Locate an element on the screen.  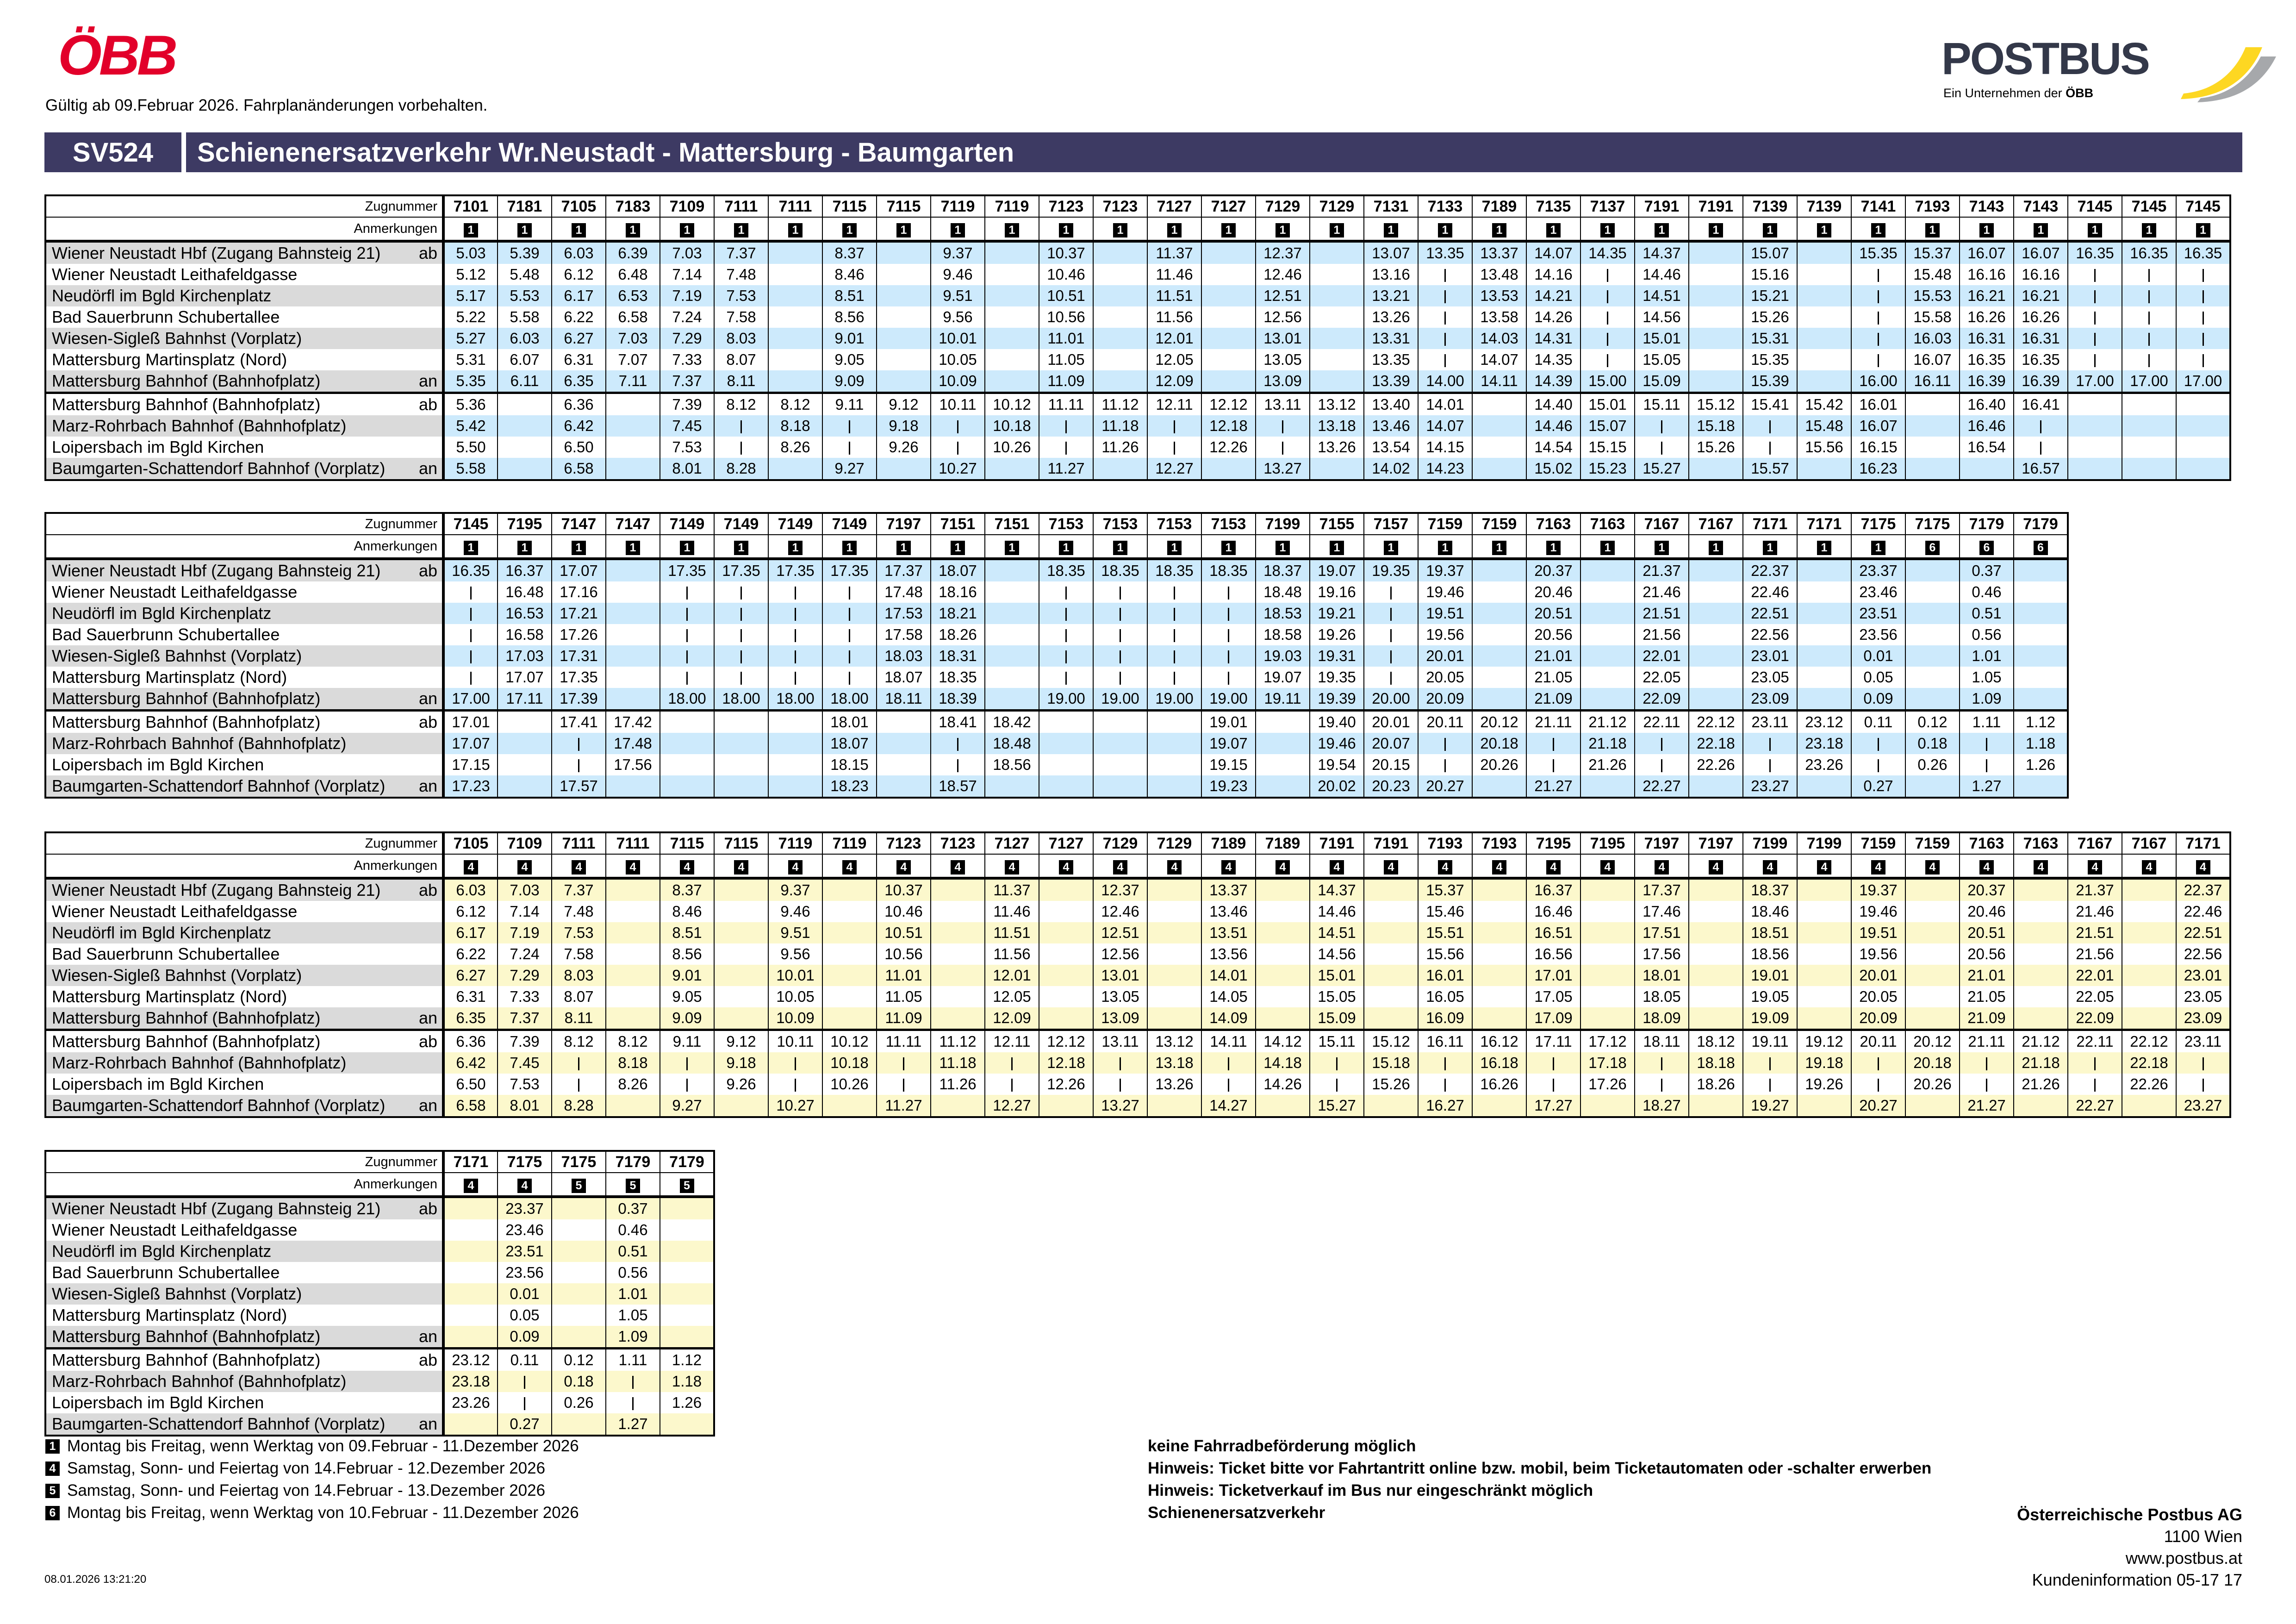
time-cell: 13.21 is located at coordinates (1390, 295).